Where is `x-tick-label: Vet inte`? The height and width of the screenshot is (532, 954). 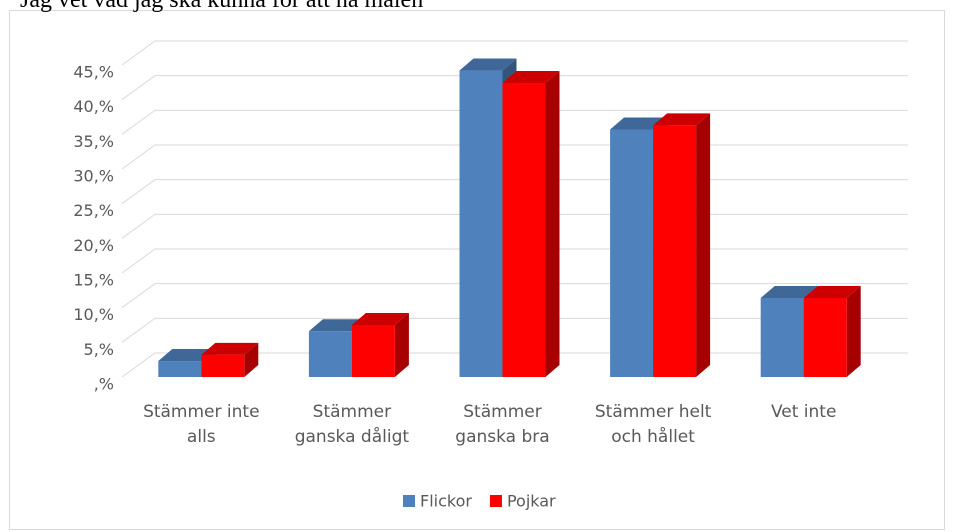
x-tick-label: Vet inte is located at coordinates (803, 412).